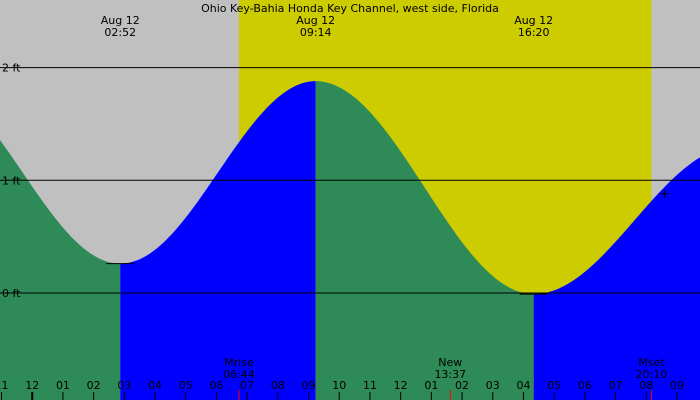  I want to click on x-axis-label: 10, so click(339, 385).